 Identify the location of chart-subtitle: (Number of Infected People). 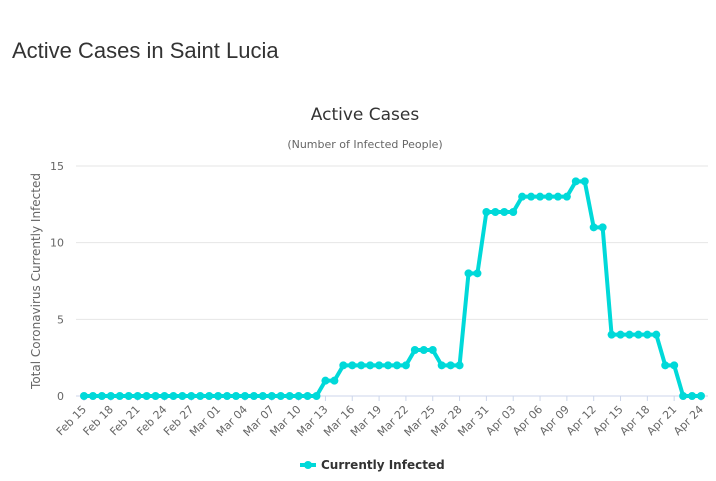
(364, 144).